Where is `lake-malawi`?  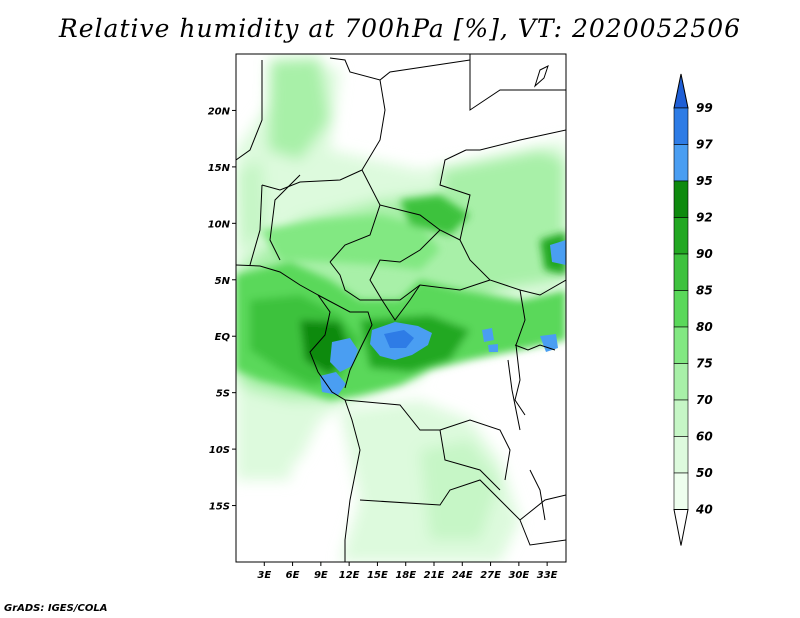 lake-malawi is located at coordinates (537, 495).